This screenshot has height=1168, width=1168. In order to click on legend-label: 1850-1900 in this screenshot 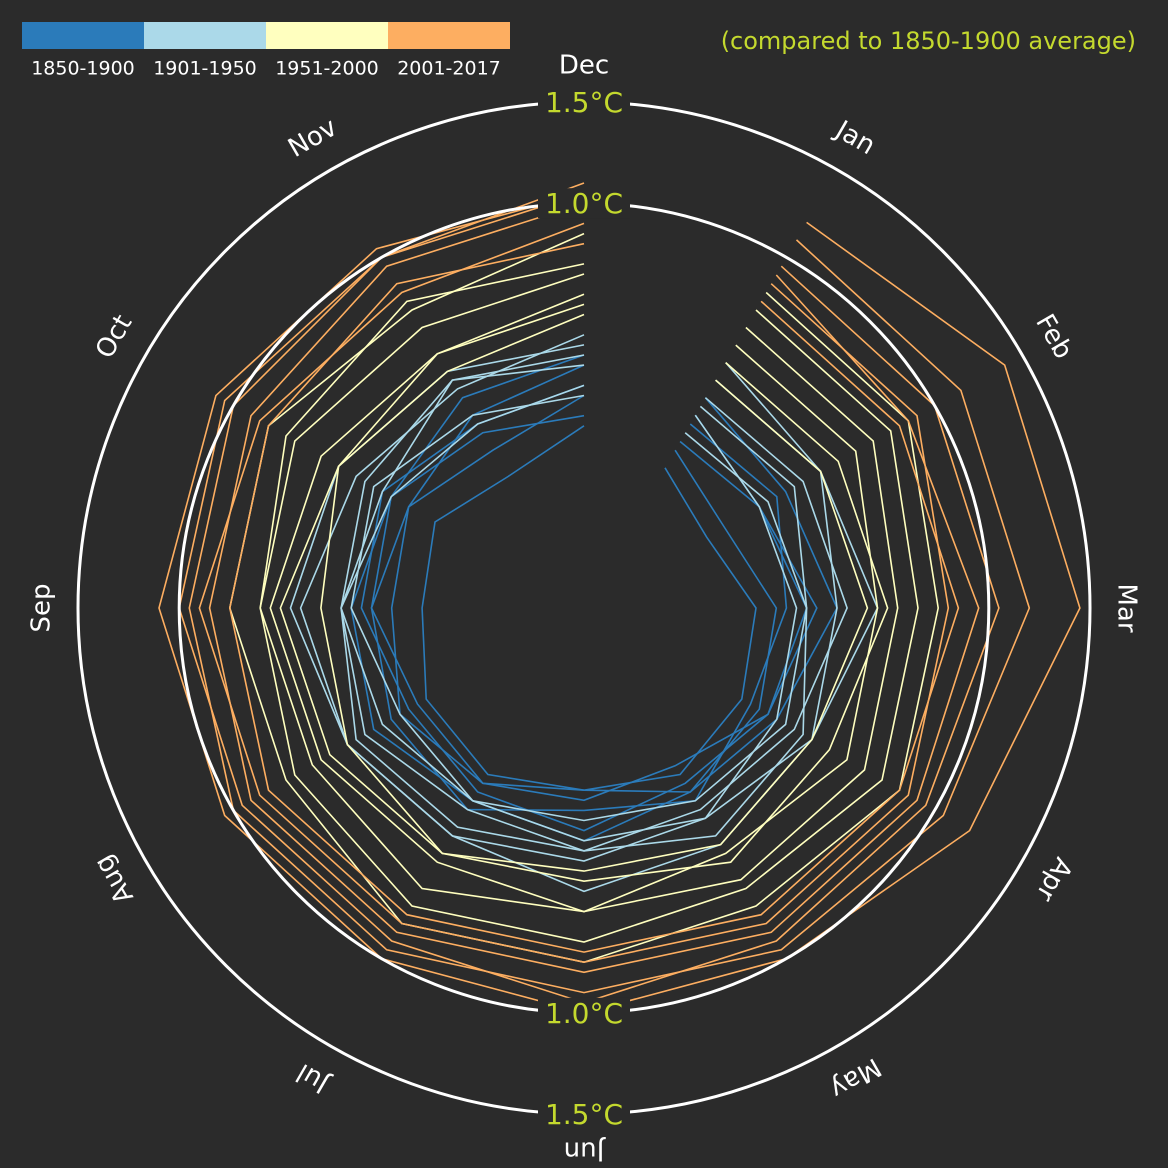, I will do `click(83, 69)`.